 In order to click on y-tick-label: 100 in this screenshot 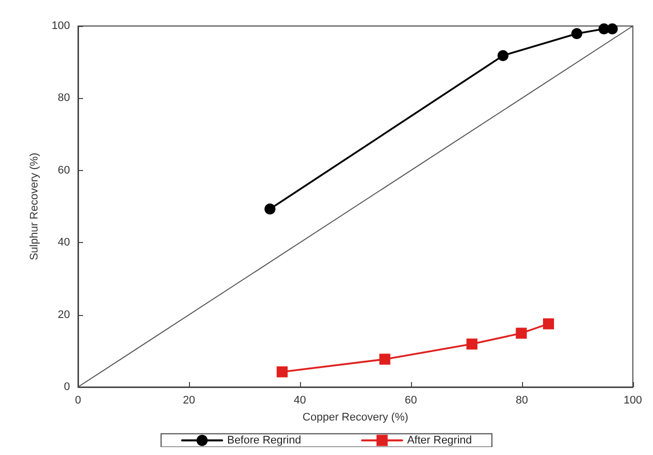, I will do `click(61, 26)`.